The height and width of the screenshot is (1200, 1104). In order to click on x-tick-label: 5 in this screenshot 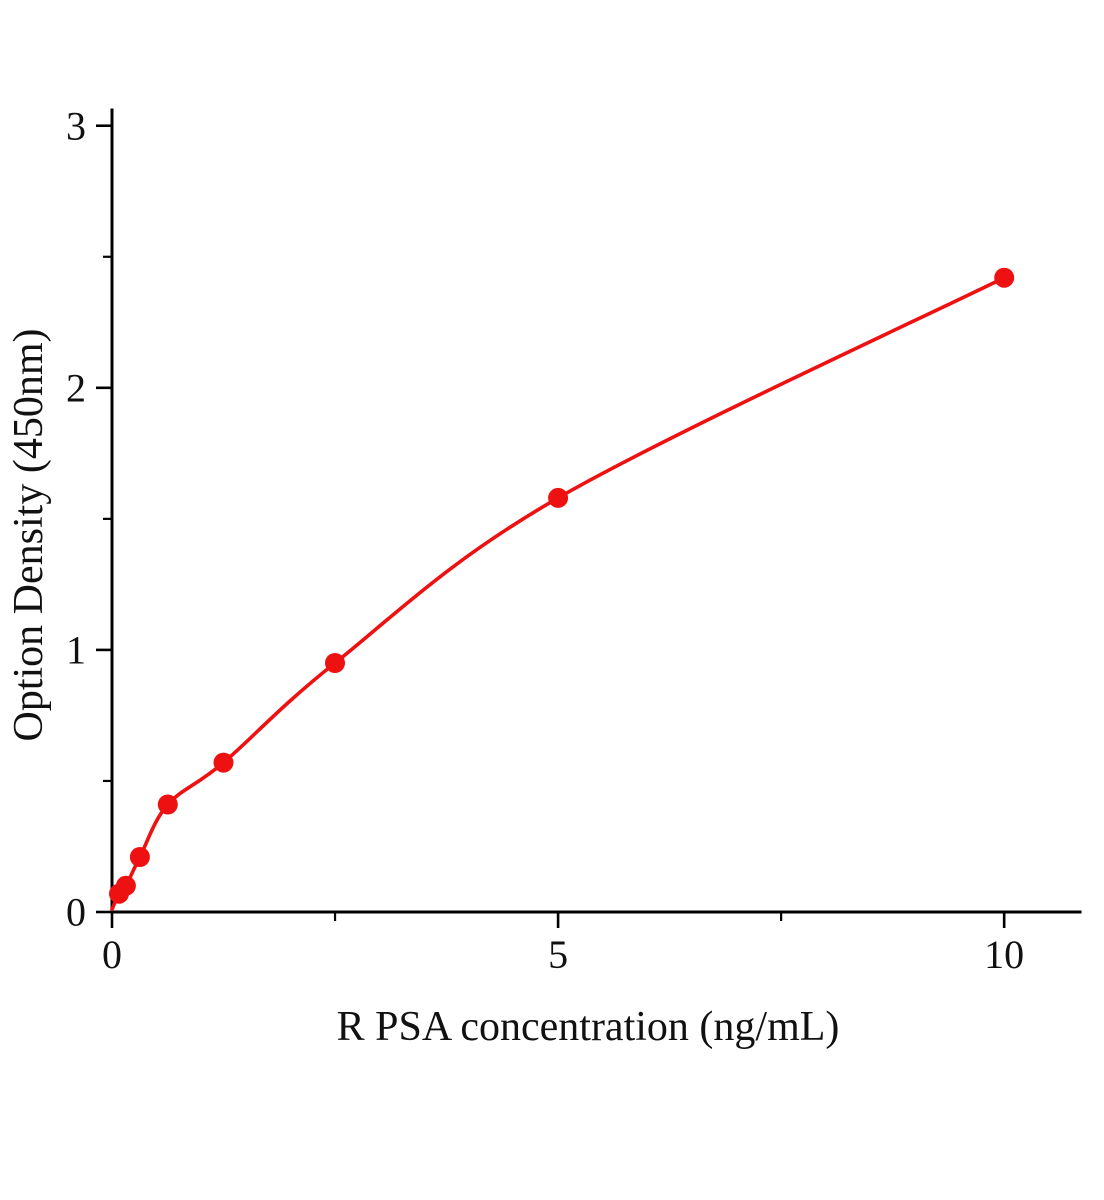, I will do `click(558, 954)`.